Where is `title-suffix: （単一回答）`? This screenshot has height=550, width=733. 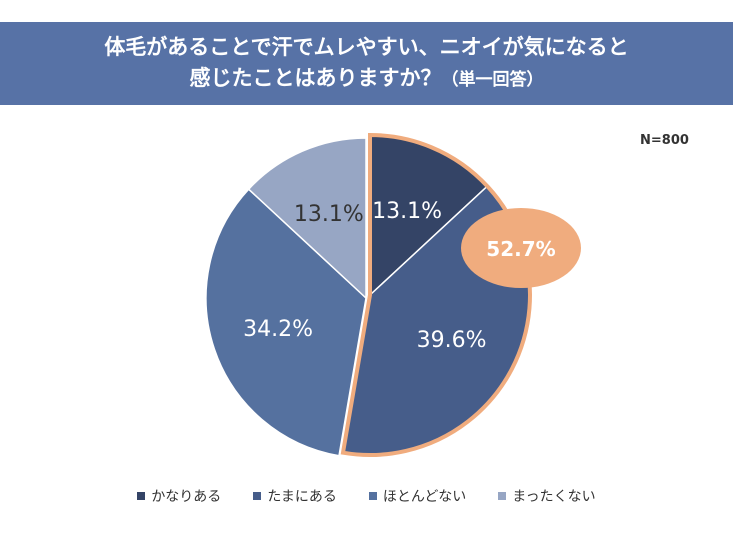
title-suffix: （単一回答） is located at coordinates (492, 80).